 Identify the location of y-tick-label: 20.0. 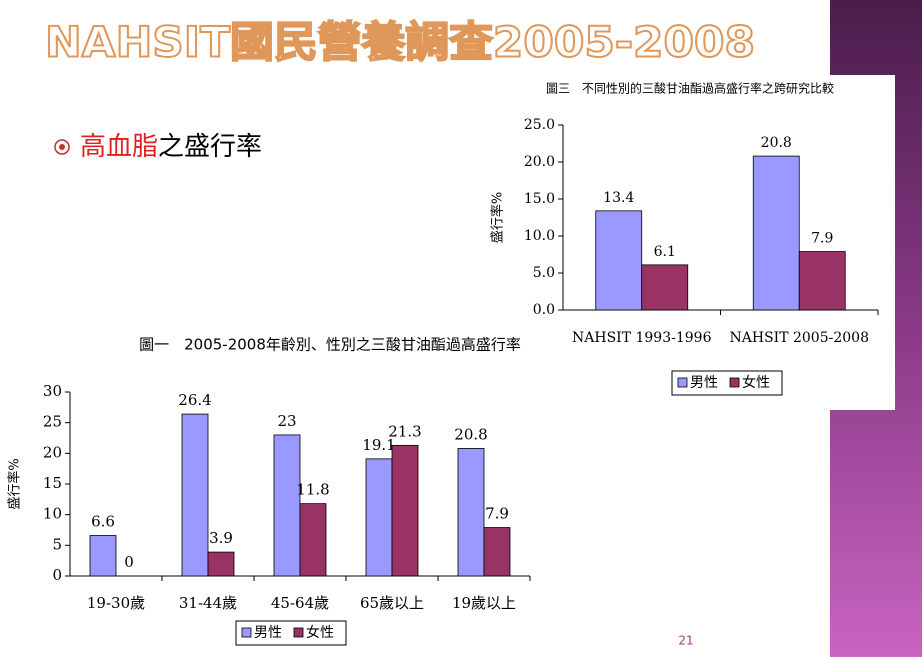
(539, 162).